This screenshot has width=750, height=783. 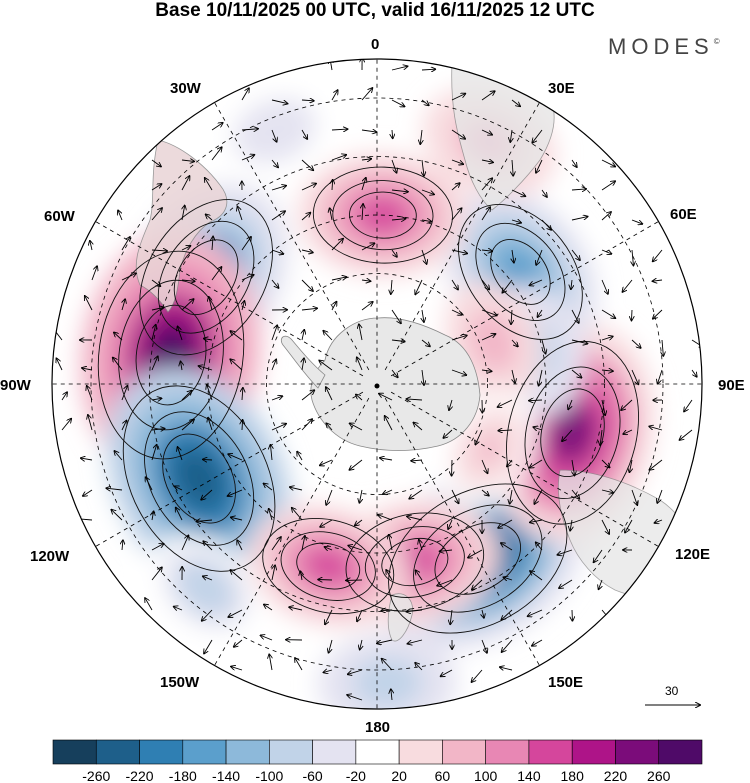 I want to click on modes-logo-text: MODES, so click(x=661, y=46).